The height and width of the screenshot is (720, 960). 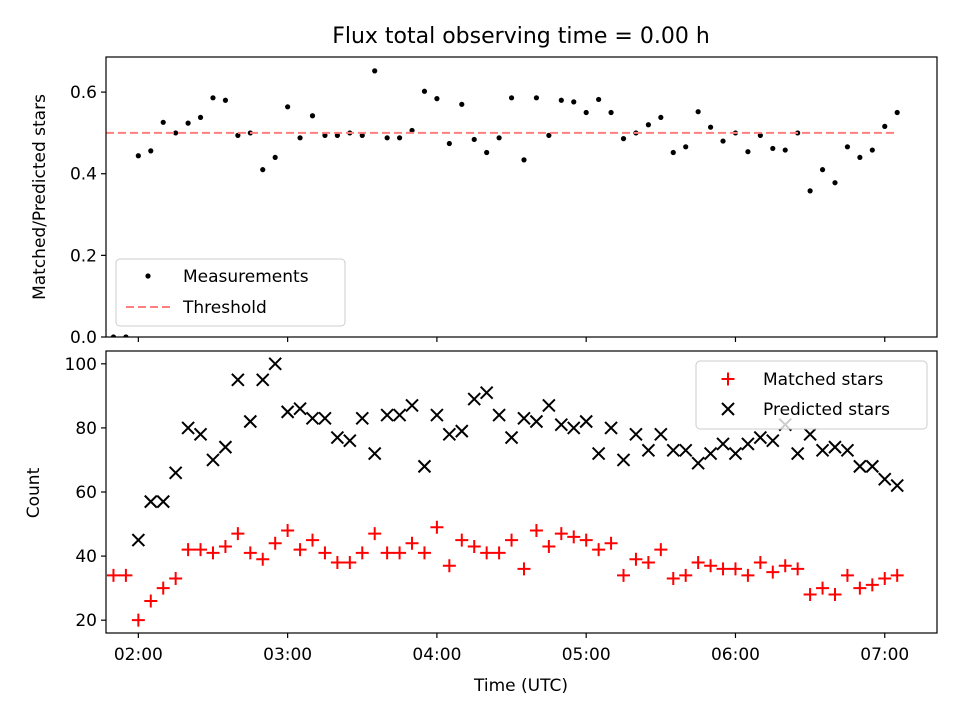 I want to click on bottom-x-axis-label: Time (UTC), so click(x=520, y=686).